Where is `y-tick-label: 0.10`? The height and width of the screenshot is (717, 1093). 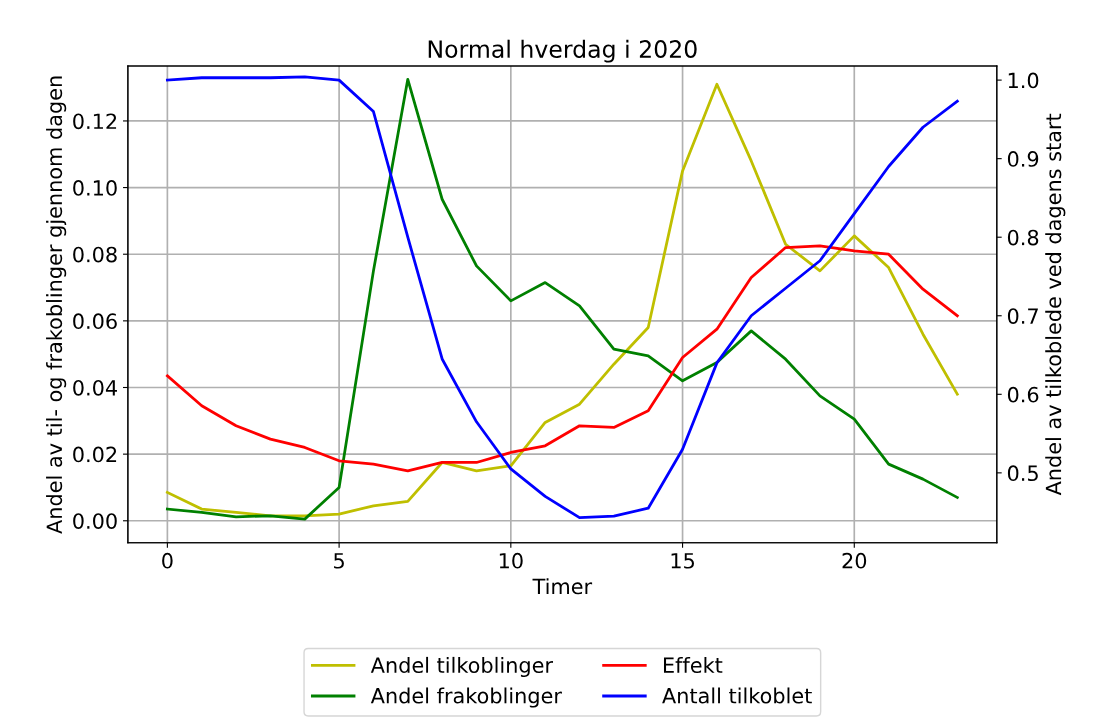 y-tick-label: 0.10 is located at coordinates (95, 188).